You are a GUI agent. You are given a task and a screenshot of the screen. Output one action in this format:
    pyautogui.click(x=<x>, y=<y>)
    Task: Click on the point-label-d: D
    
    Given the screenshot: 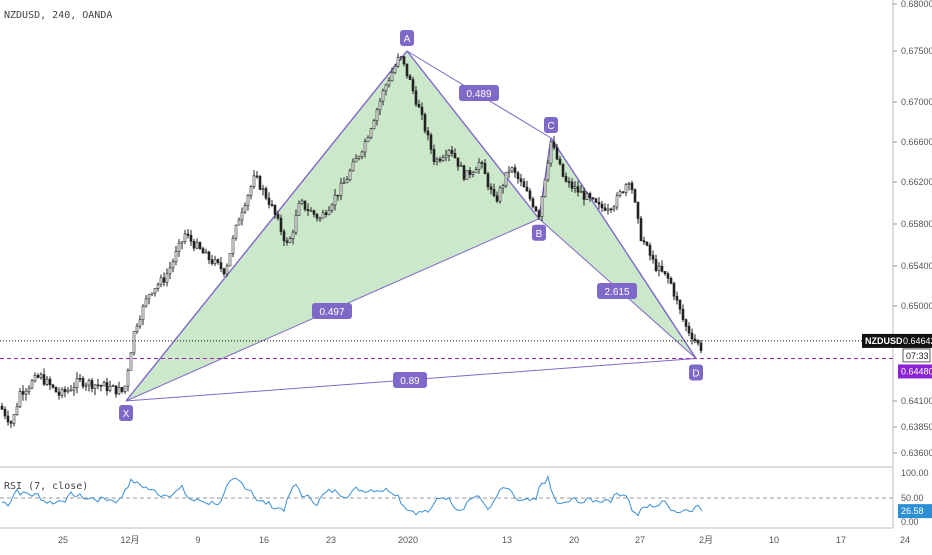 What is the action you would take?
    pyautogui.click(x=696, y=372)
    